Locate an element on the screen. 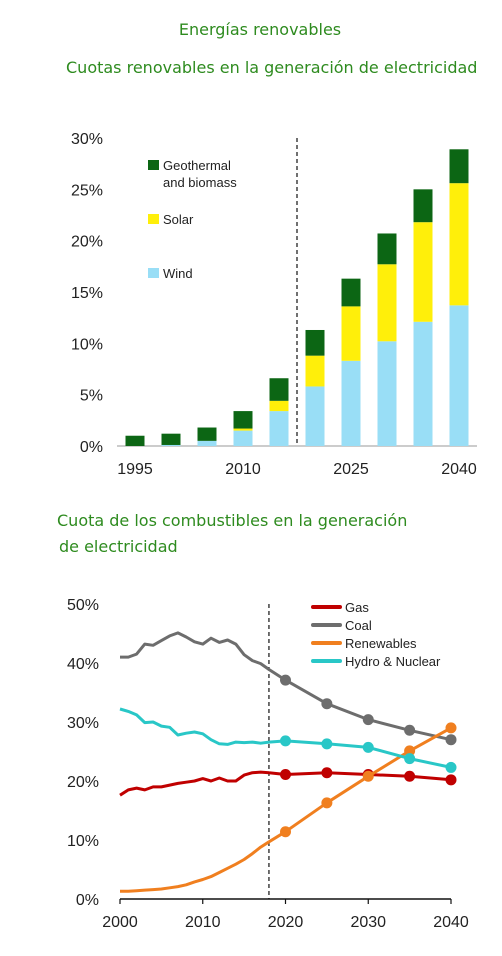 Image resolution: width=502 pixels, height=956 pixels. line-x-tick-label: 2040 is located at coordinates (451, 922).